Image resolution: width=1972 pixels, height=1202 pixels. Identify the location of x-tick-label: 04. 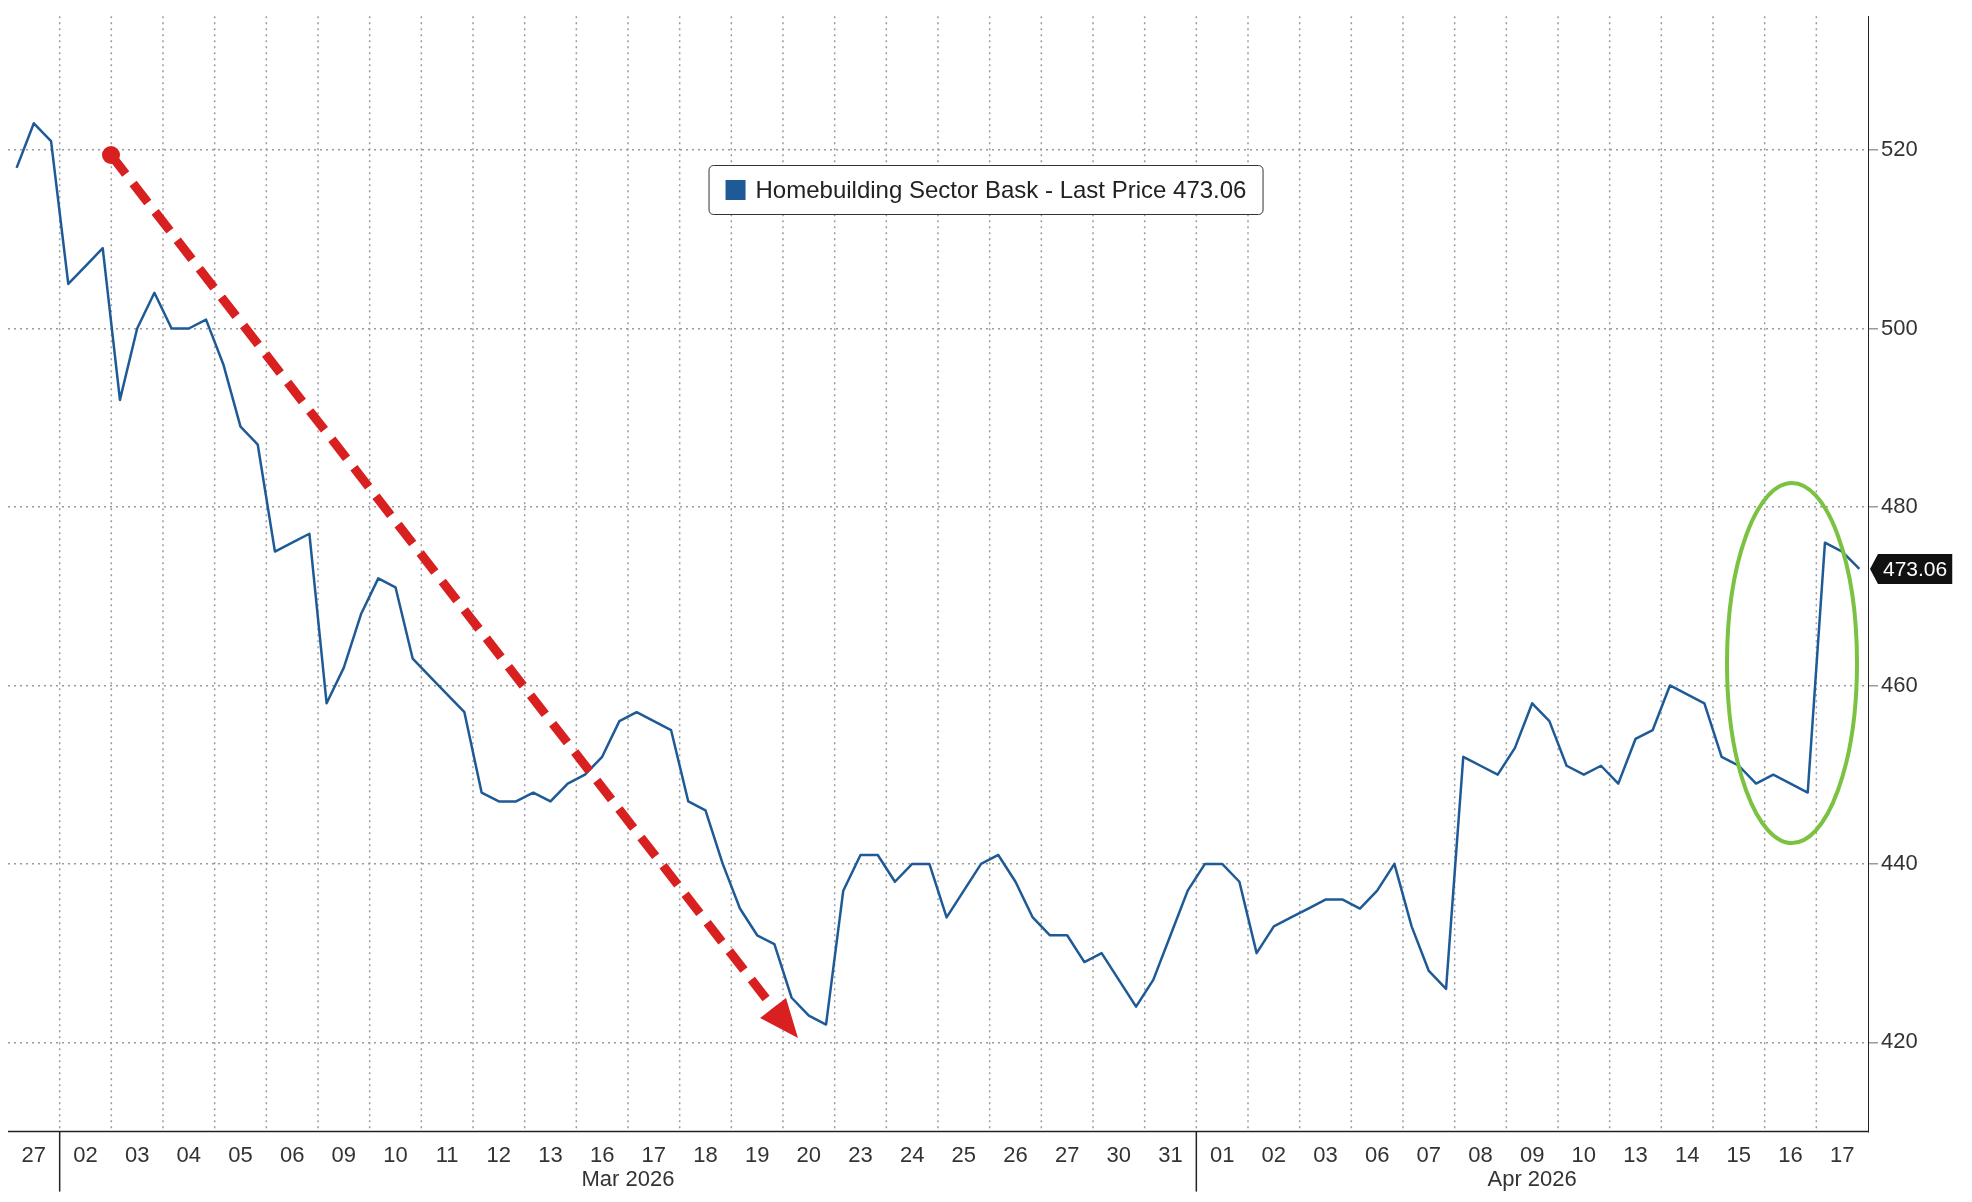
(189, 1154).